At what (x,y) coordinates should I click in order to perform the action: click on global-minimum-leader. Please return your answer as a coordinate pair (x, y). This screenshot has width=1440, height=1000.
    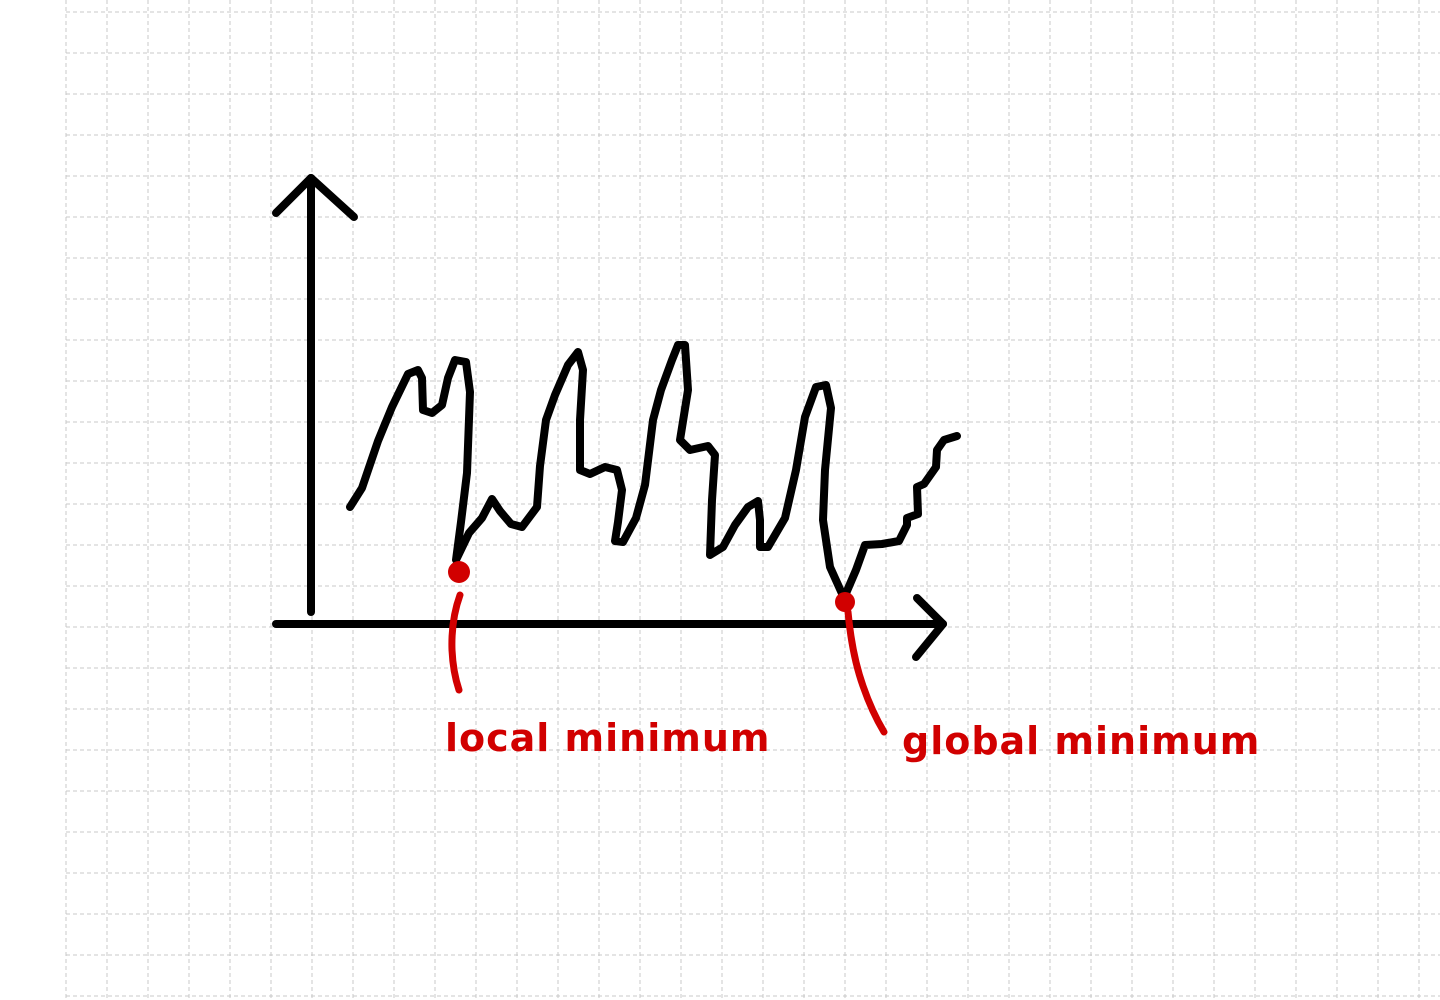
    Looking at the image, I should click on (866, 672).